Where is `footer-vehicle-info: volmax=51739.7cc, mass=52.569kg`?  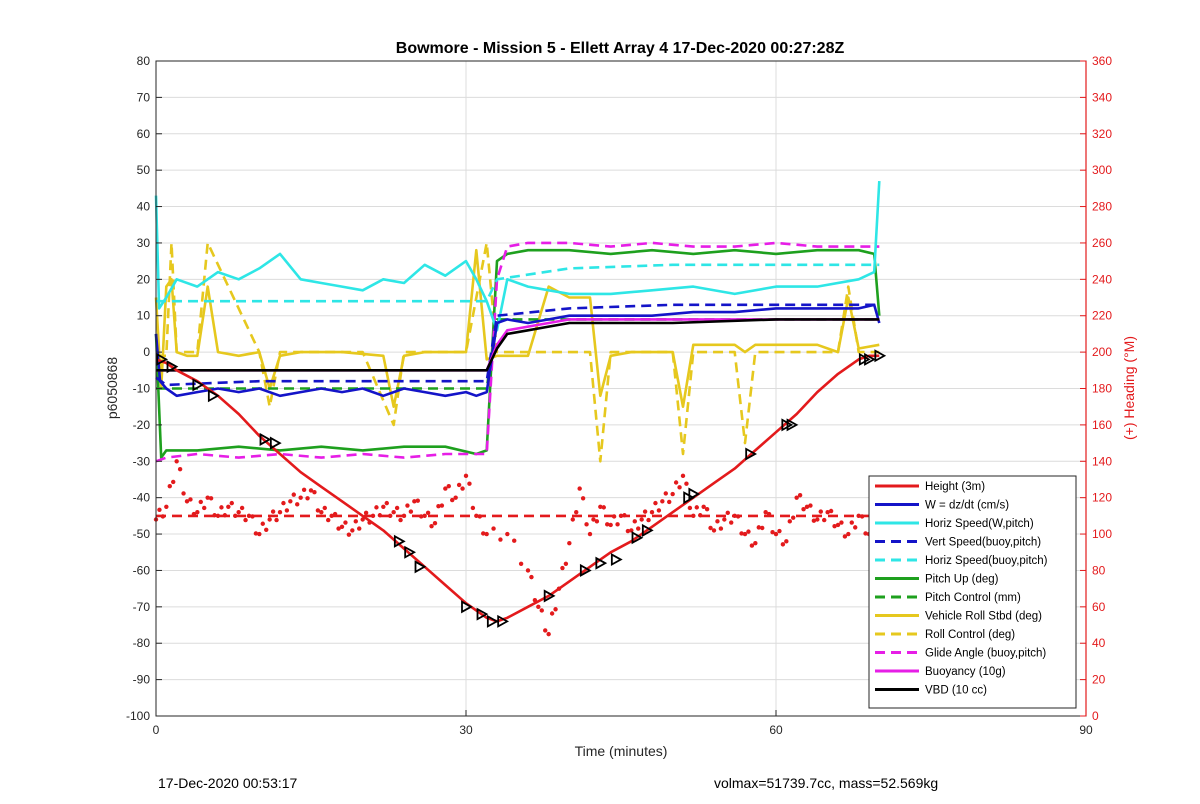 footer-vehicle-info: volmax=51739.7cc, mass=52.569kg is located at coordinates (826, 783).